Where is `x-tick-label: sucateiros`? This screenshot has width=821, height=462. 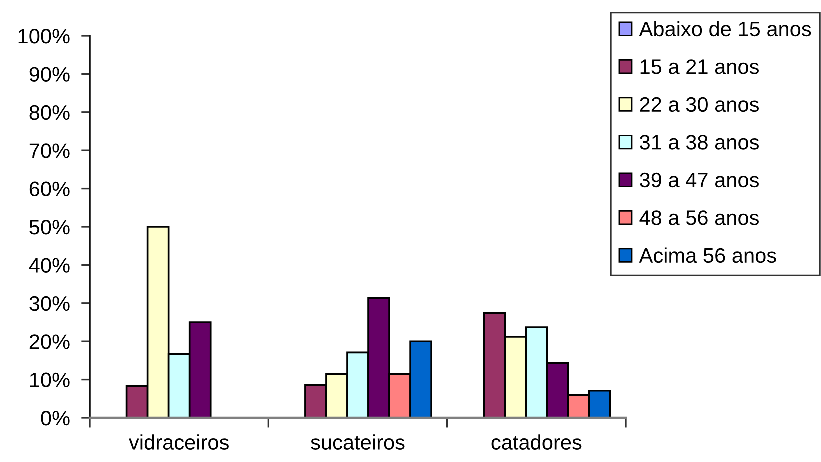 x-tick-label: sucateiros is located at coordinates (358, 442).